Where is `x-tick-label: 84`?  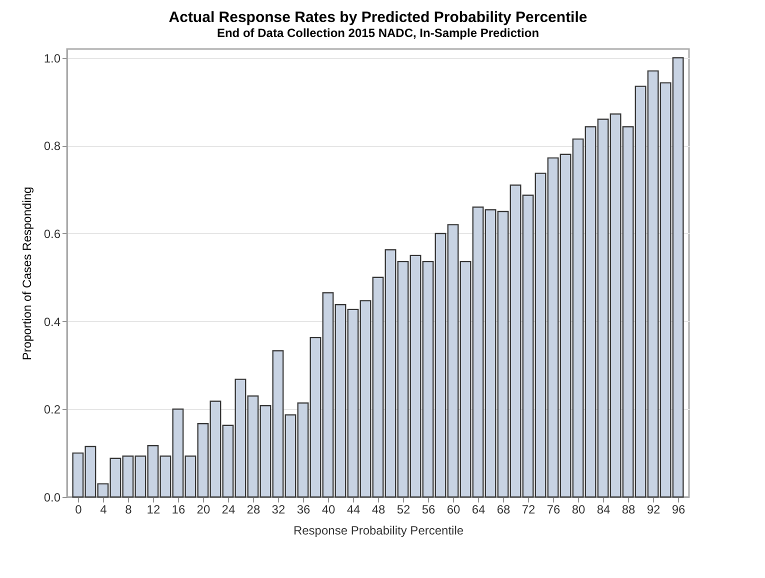
x-tick-label: 84 is located at coordinates (603, 509).